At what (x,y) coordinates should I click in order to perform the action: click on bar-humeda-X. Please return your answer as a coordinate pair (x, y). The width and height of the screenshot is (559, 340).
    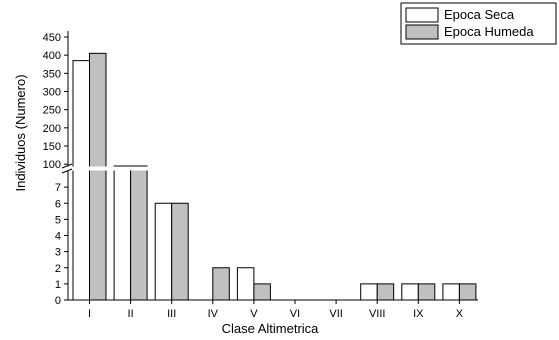
    Looking at the image, I should click on (467, 292).